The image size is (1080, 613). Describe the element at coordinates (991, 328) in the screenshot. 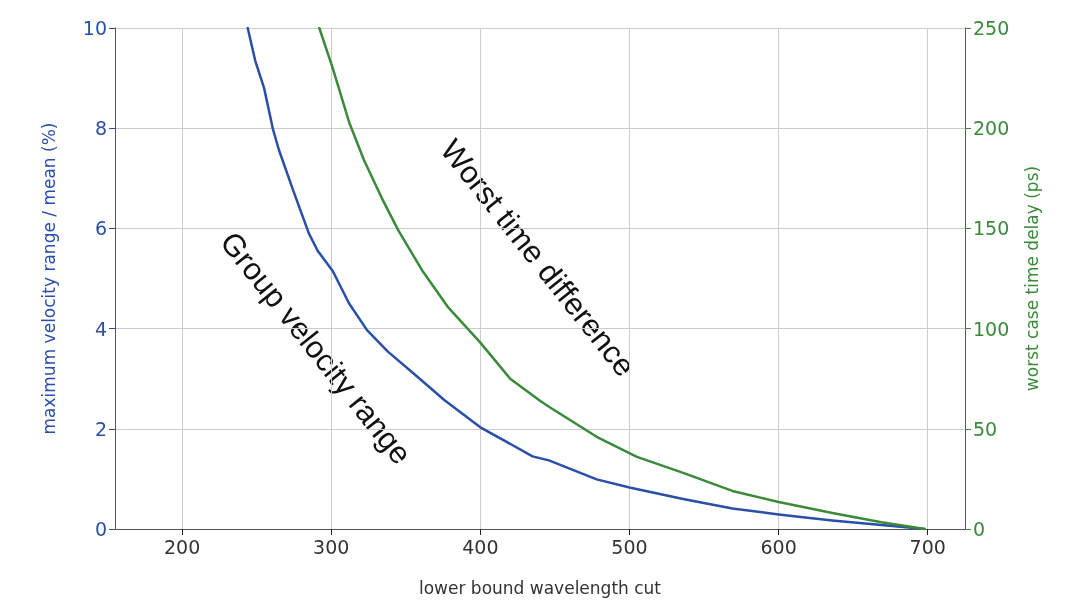

I see `y2-tick-label: 100` at that location.